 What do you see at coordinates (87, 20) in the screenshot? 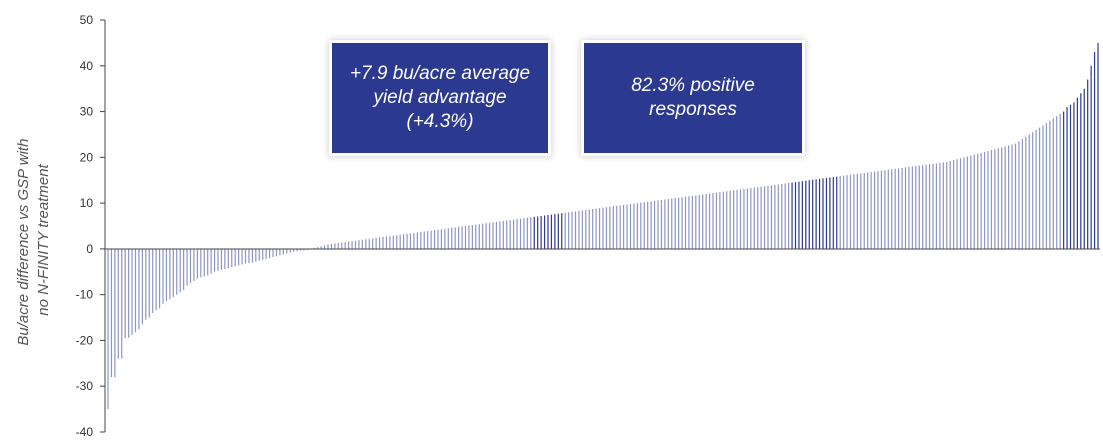
I see `y-tick-label: 50` at bounding box center [87, 20].